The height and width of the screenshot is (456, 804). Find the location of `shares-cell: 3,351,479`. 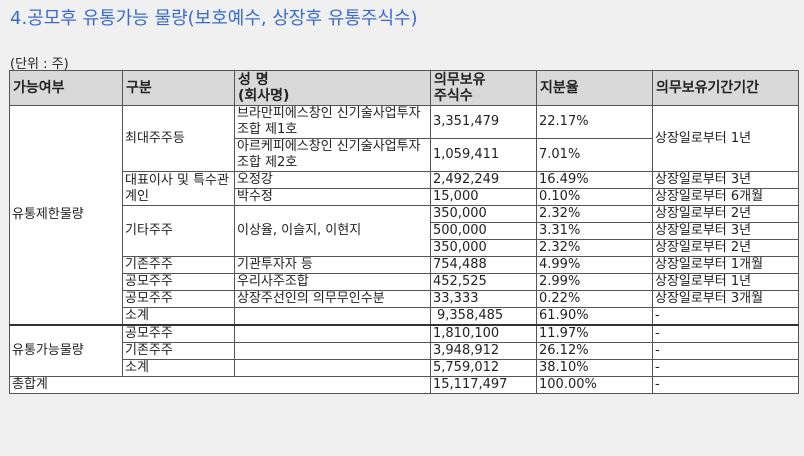

shares-cell: 3,351,479 is located at coordinates (483, 122).